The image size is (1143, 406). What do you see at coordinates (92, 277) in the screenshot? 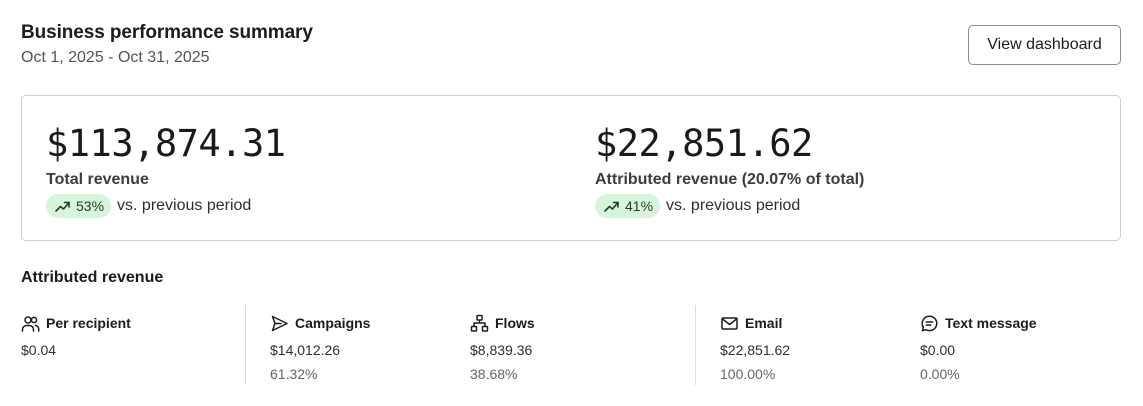
I see `attributed-revenue-section-title: Attributed revenue` at bounding box center [92, 277].